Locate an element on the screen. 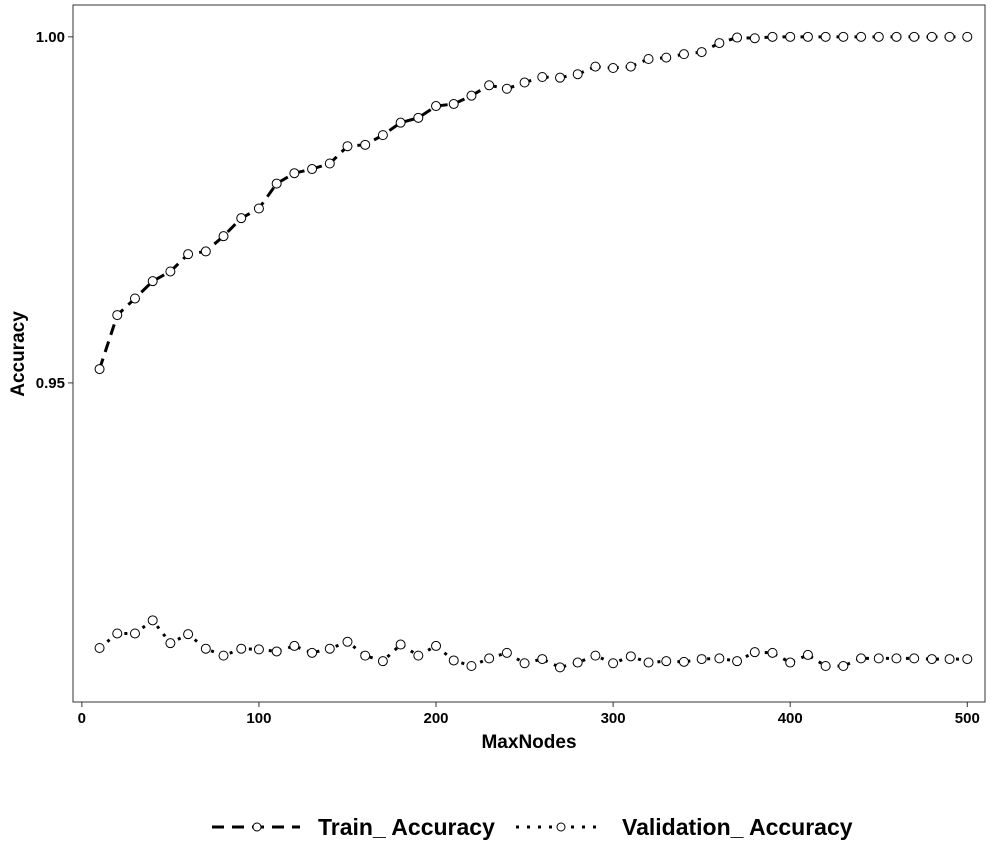 The image size is (993, 858). y-tick-label: 0.95 is located at coordinates (50, 383).